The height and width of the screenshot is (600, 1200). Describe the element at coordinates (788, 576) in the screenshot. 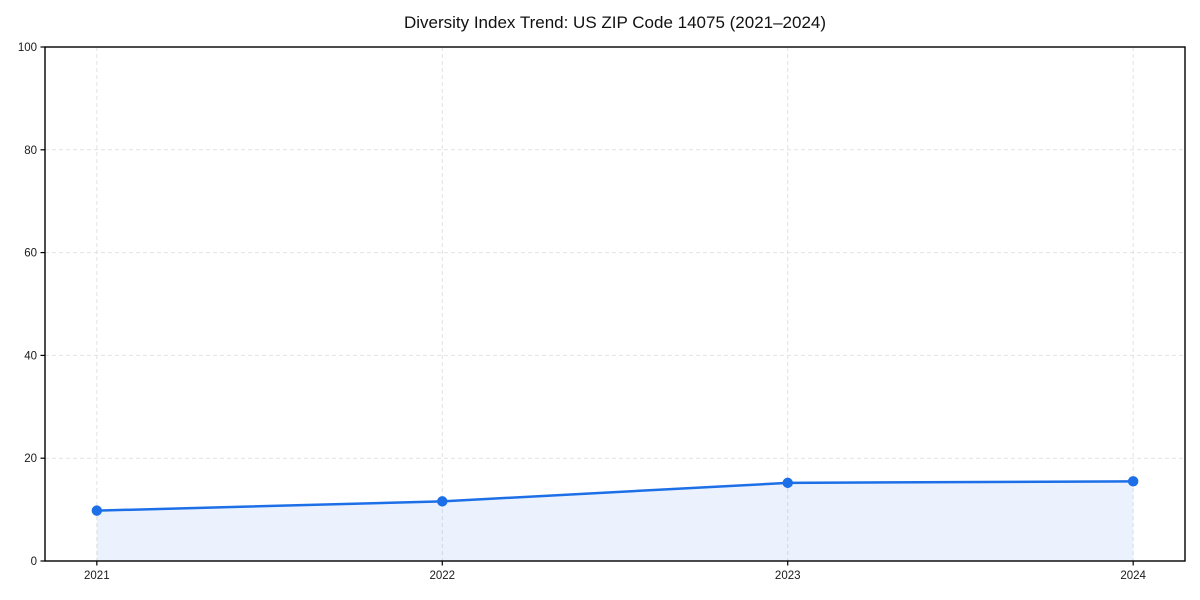

I see `x-tick-label: 2023` at that location.